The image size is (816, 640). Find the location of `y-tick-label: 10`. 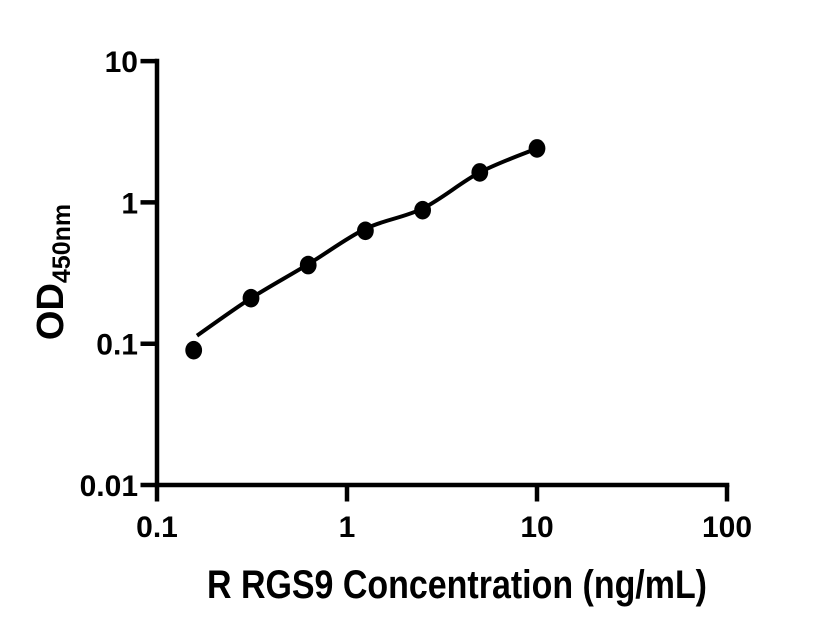

y-tick-label: 10 is located at coordinates (121, 62).